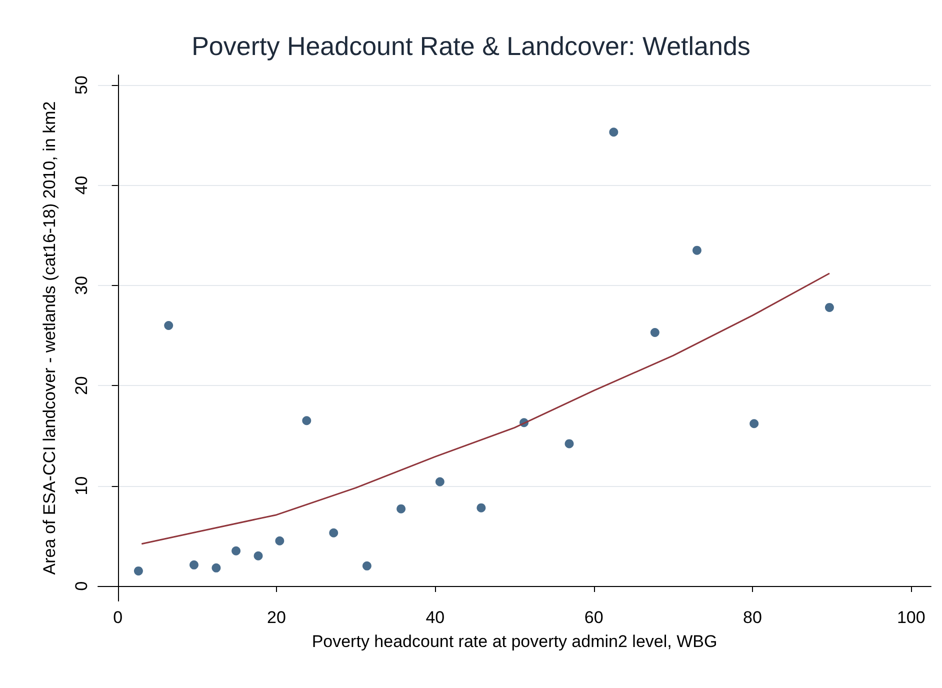  I want to click on x-tick-label: 20, so click(276, 617).